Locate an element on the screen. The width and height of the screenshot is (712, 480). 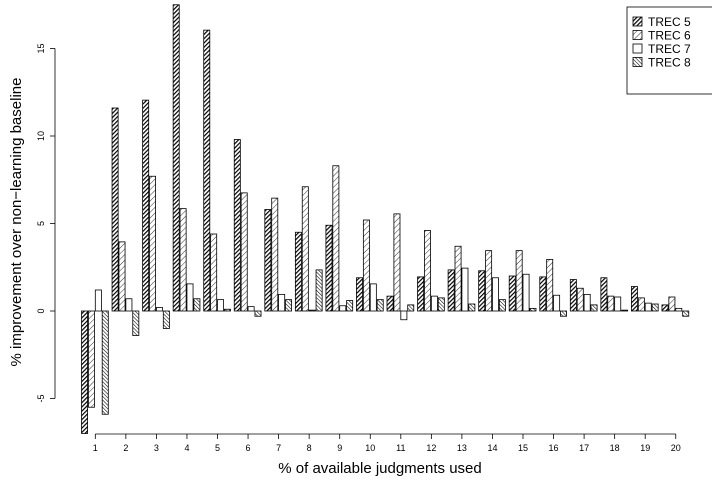
x-axis-title: % of available judgments used is located at coordinates (379, 468).